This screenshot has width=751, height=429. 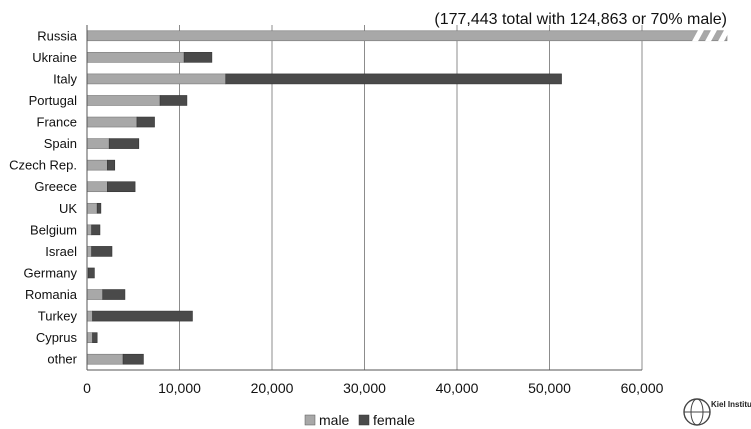 I want to click on bar-czech-rep-female, so click(x=111, y=165).